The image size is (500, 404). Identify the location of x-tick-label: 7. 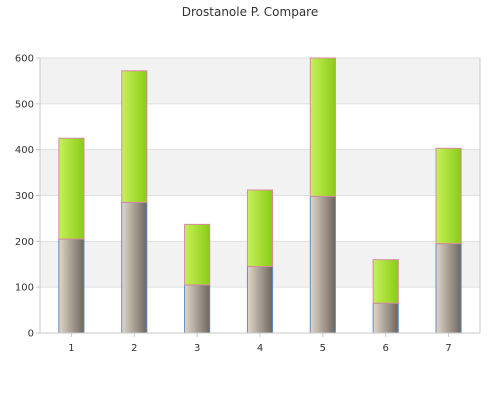
(448, 348).